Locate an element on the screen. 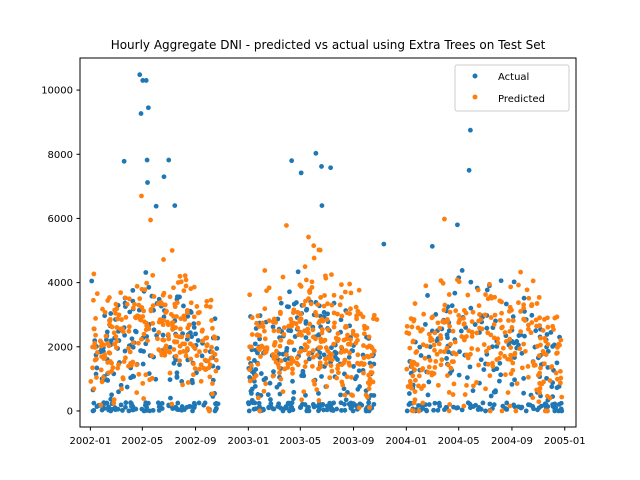  x-tick-label: 2004-09 is located at coordinates (512, 441).